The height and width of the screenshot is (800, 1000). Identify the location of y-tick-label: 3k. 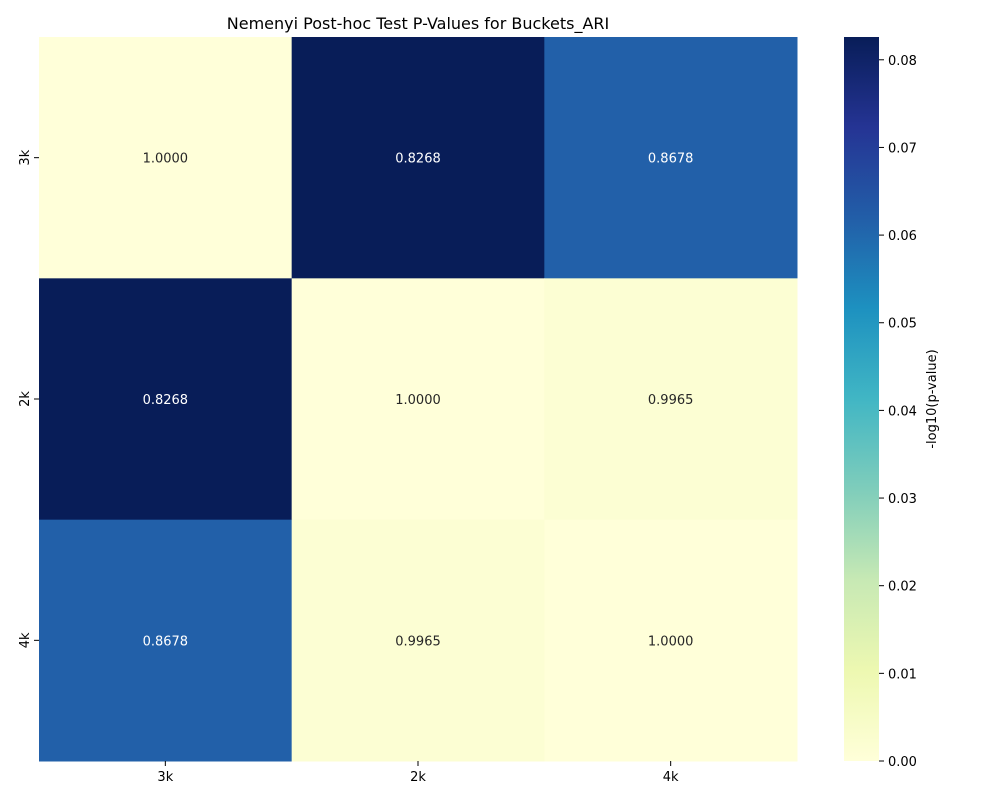
(25, 157).